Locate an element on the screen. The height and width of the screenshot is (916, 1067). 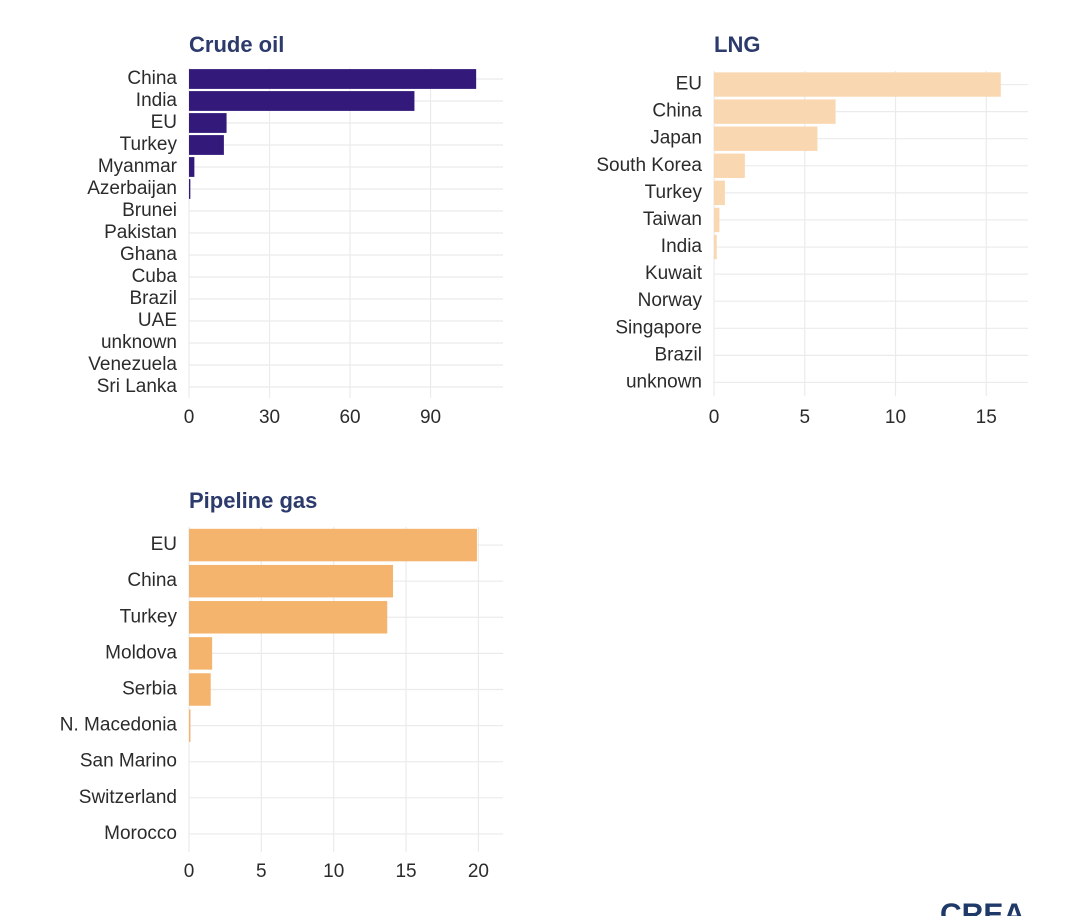
y-tick-label: Brunei is located at coordinates (149, 210).